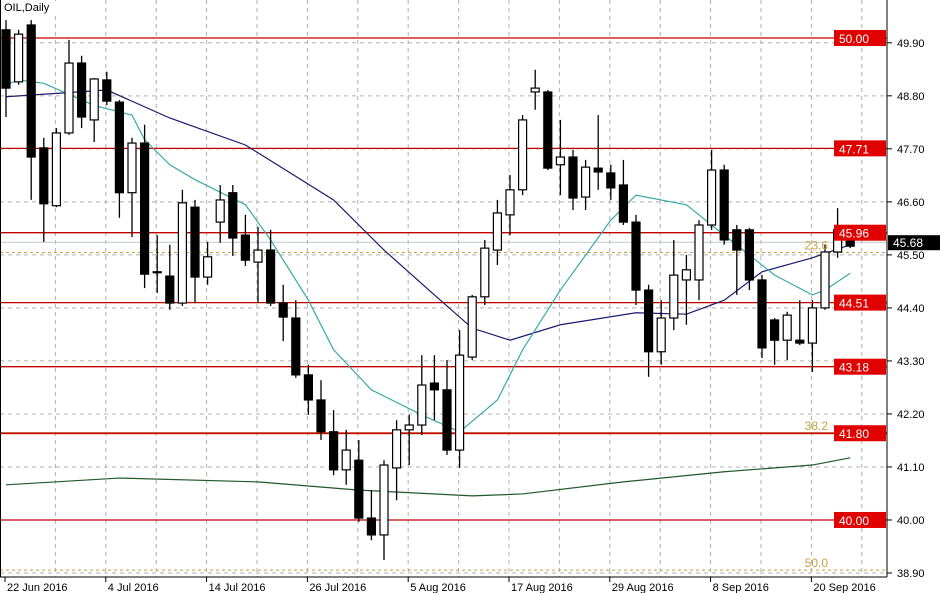 Image resolution: width=948 pixels, height=593 pixels. I want to click on y-tick-label: 42.20, so click(911, 415).